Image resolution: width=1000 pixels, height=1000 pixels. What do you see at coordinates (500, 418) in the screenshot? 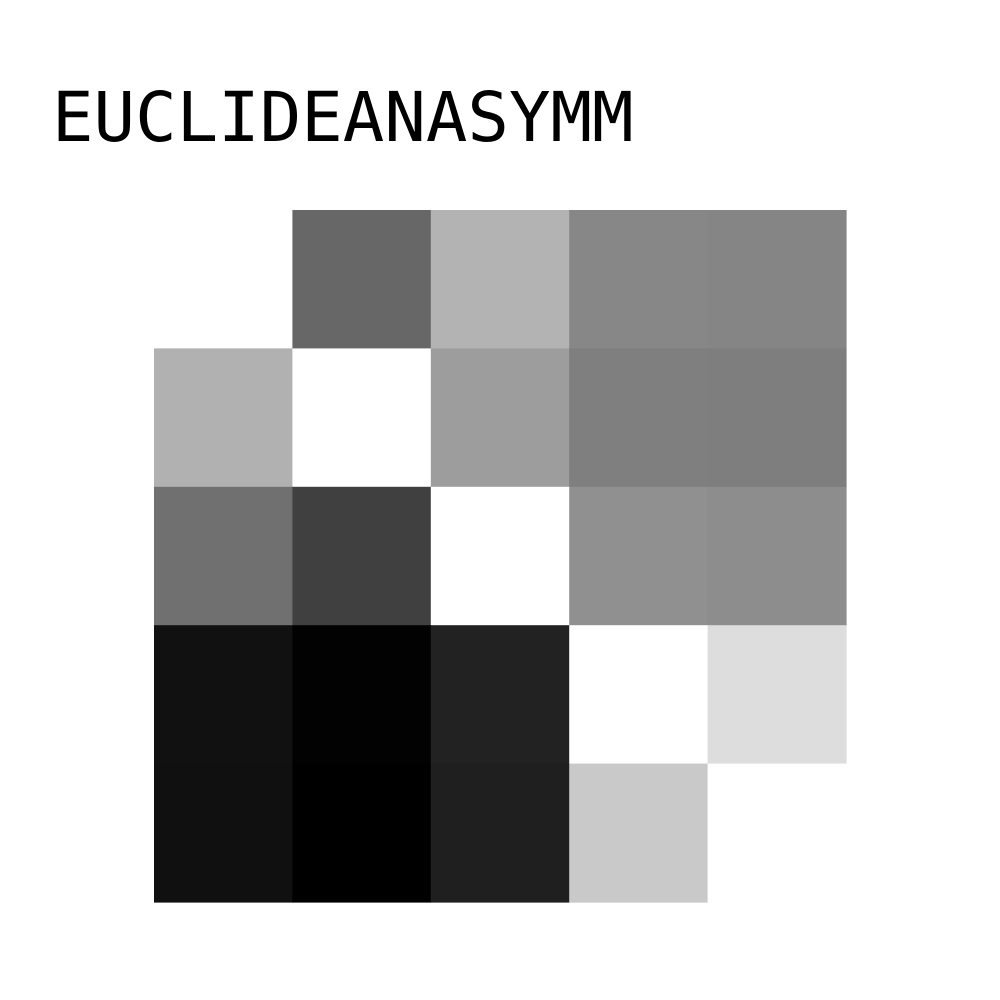
I see `heatmap-cell-r2-c3` at bounding box center [500, 418].